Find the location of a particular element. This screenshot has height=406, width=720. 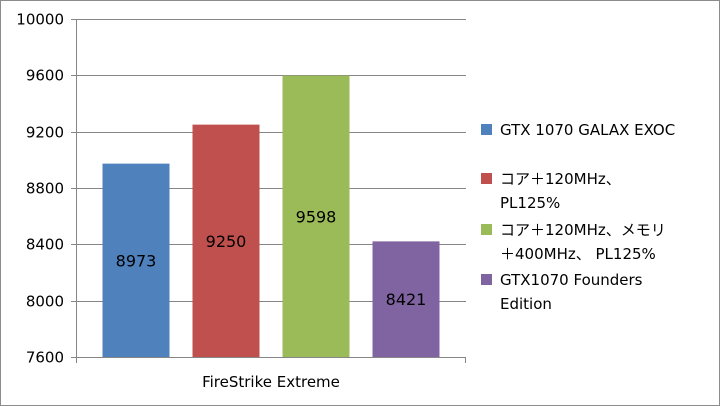

legend-label-line: ＋400MHz、 PL125% is located at coordinates (578, 254).